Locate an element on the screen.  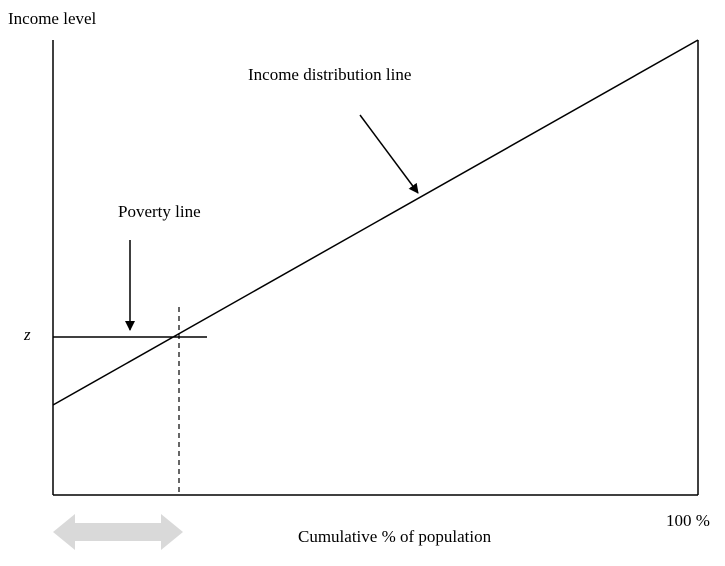
x-axis-end-label: 100 % is located at coordinates (688, 520).